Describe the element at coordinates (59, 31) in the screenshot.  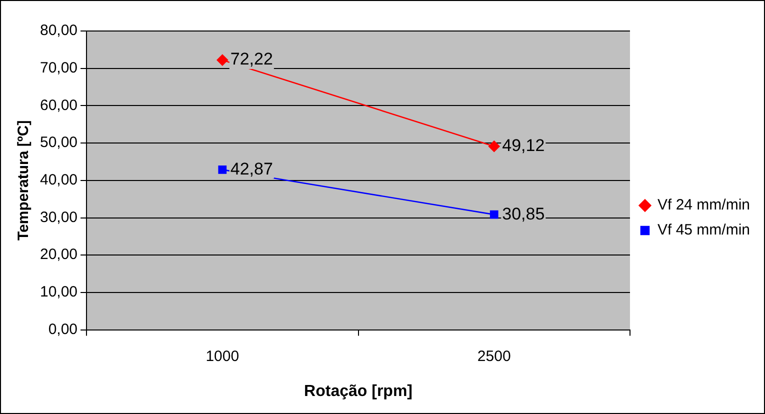
I see `y-tick-label: 80,00` at that location.